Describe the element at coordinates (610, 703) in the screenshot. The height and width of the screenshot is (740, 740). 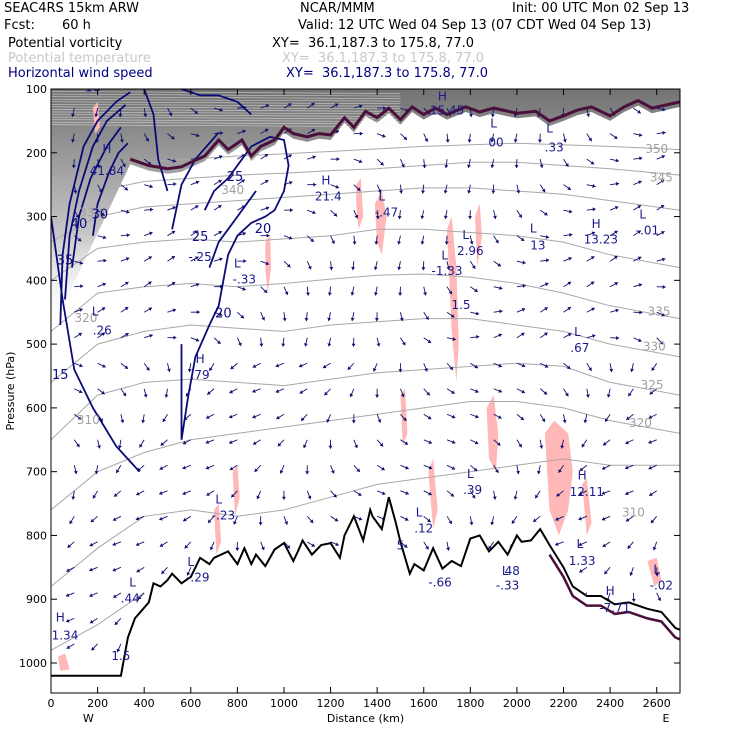
I see `x-tick-label: 2400` at that location.